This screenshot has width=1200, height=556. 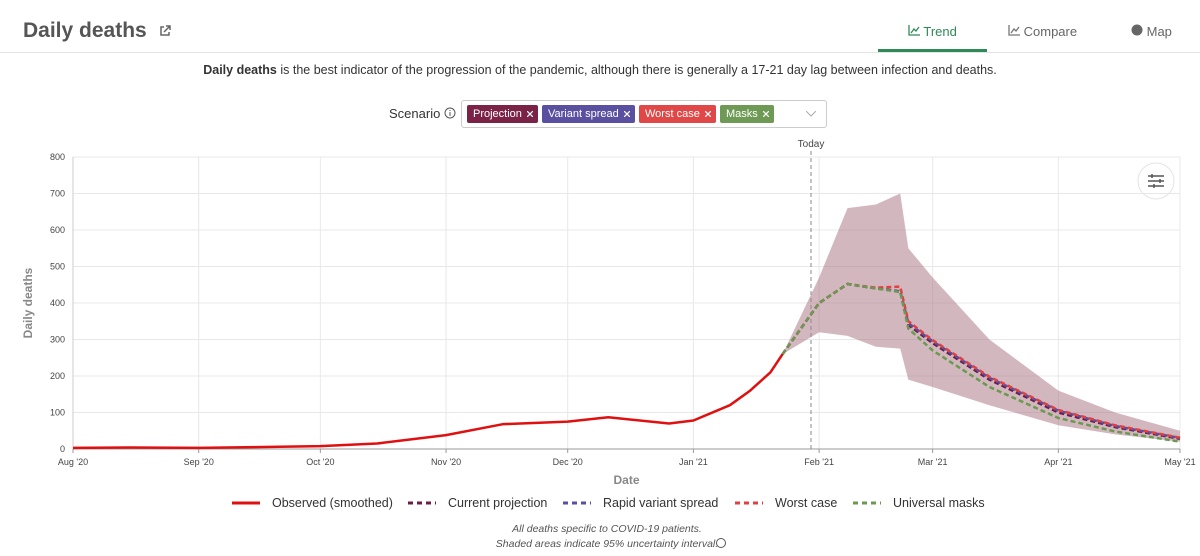 I want to click on uncertainty-band, so click(x=981, y=317).